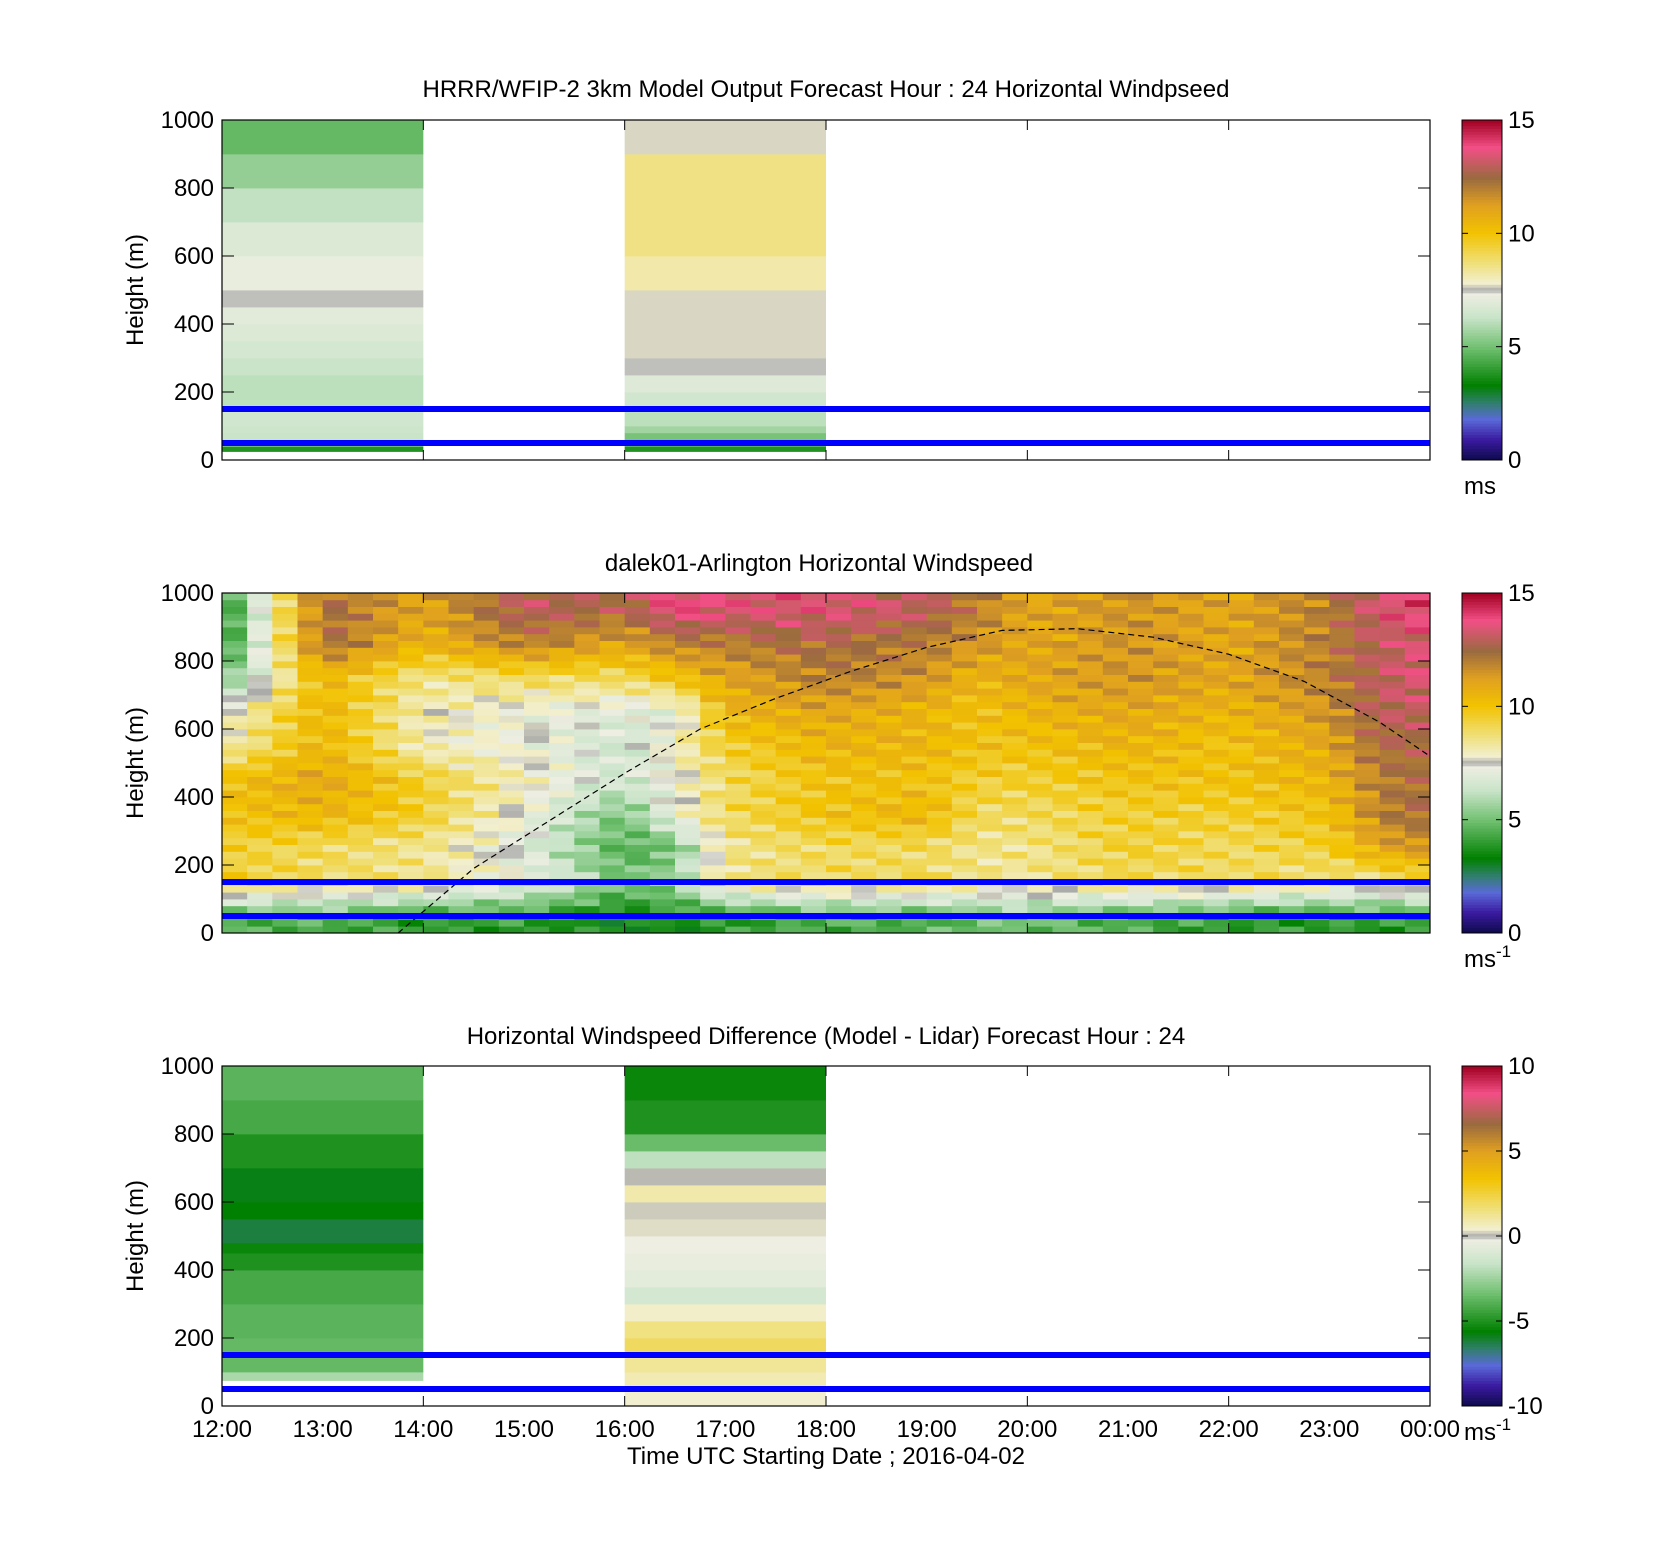 The height and width of the screenshot is (1561, 1680). I want to click on x-tick-label: 12:00, so click(222, 1429).